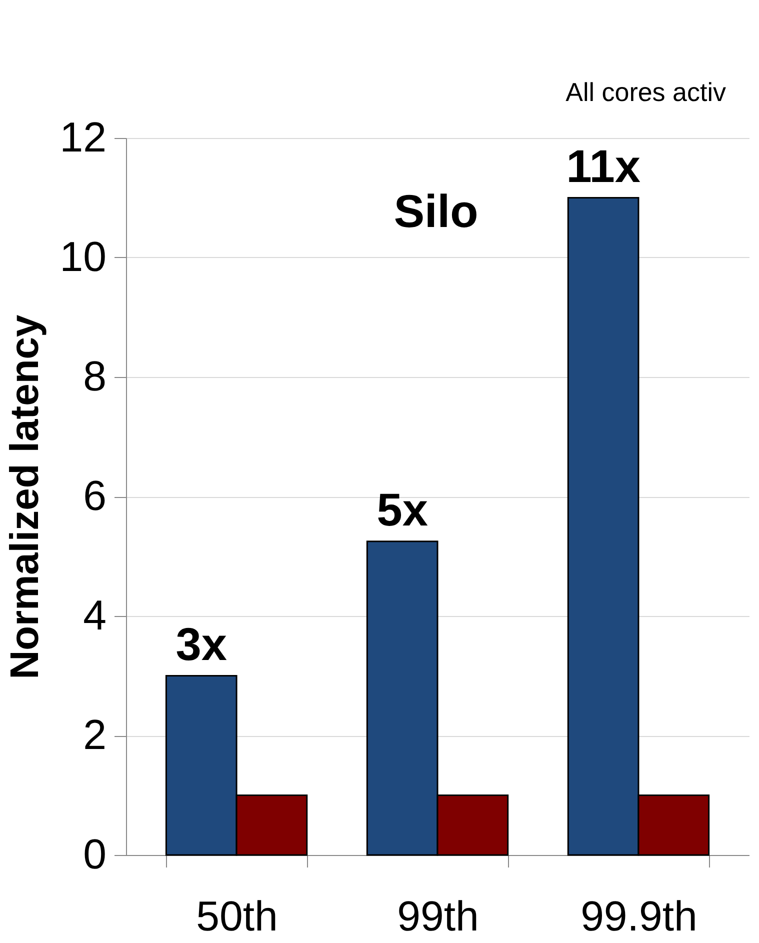  I want to click on y-tick-label: 4, so click(94, 615).